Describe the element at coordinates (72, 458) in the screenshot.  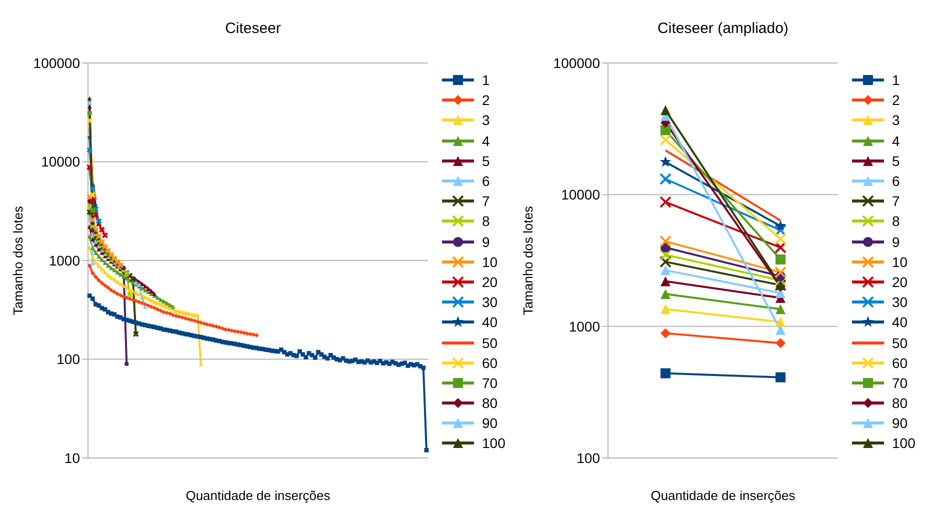
I see `y-tick-label: 10` at that location.